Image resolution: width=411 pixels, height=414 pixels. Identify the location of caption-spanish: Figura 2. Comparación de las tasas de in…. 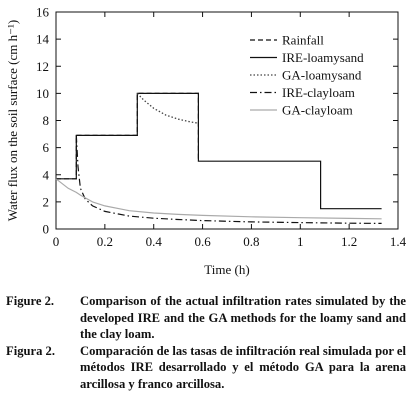
(206, 368).